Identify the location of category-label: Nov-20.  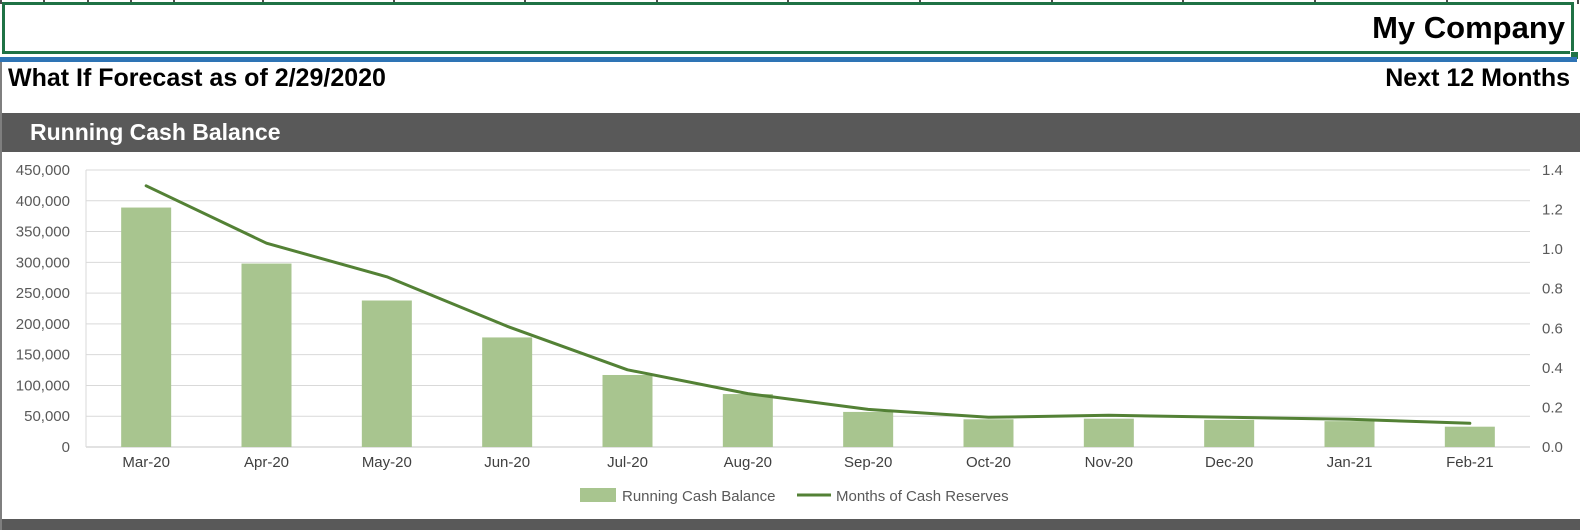
(1109, 462).